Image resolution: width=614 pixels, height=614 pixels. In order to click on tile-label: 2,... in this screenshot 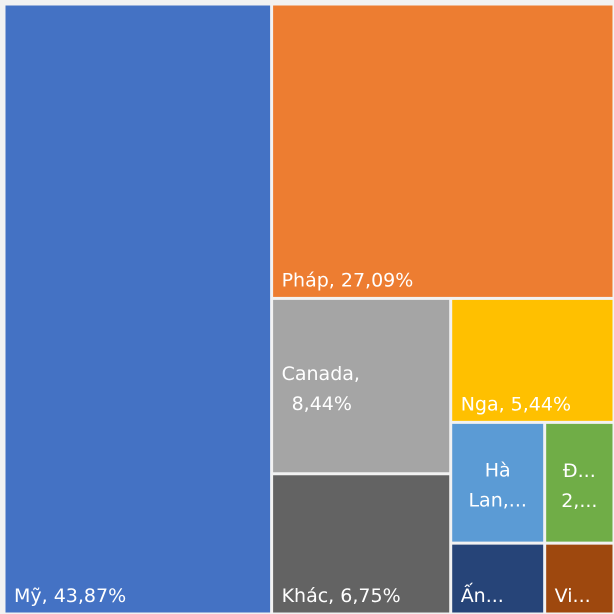, I will do `click(579, 501)`.